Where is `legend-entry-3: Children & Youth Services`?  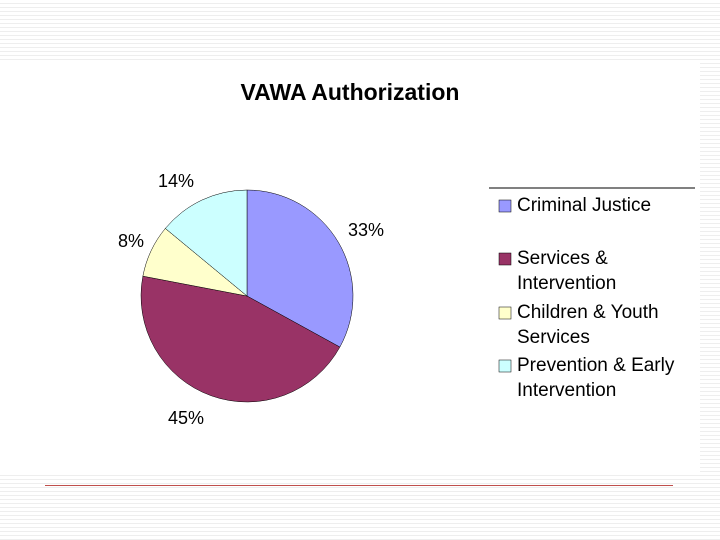
legend-entry-3: Children & Youth Services is located at coordinates (578, 325).